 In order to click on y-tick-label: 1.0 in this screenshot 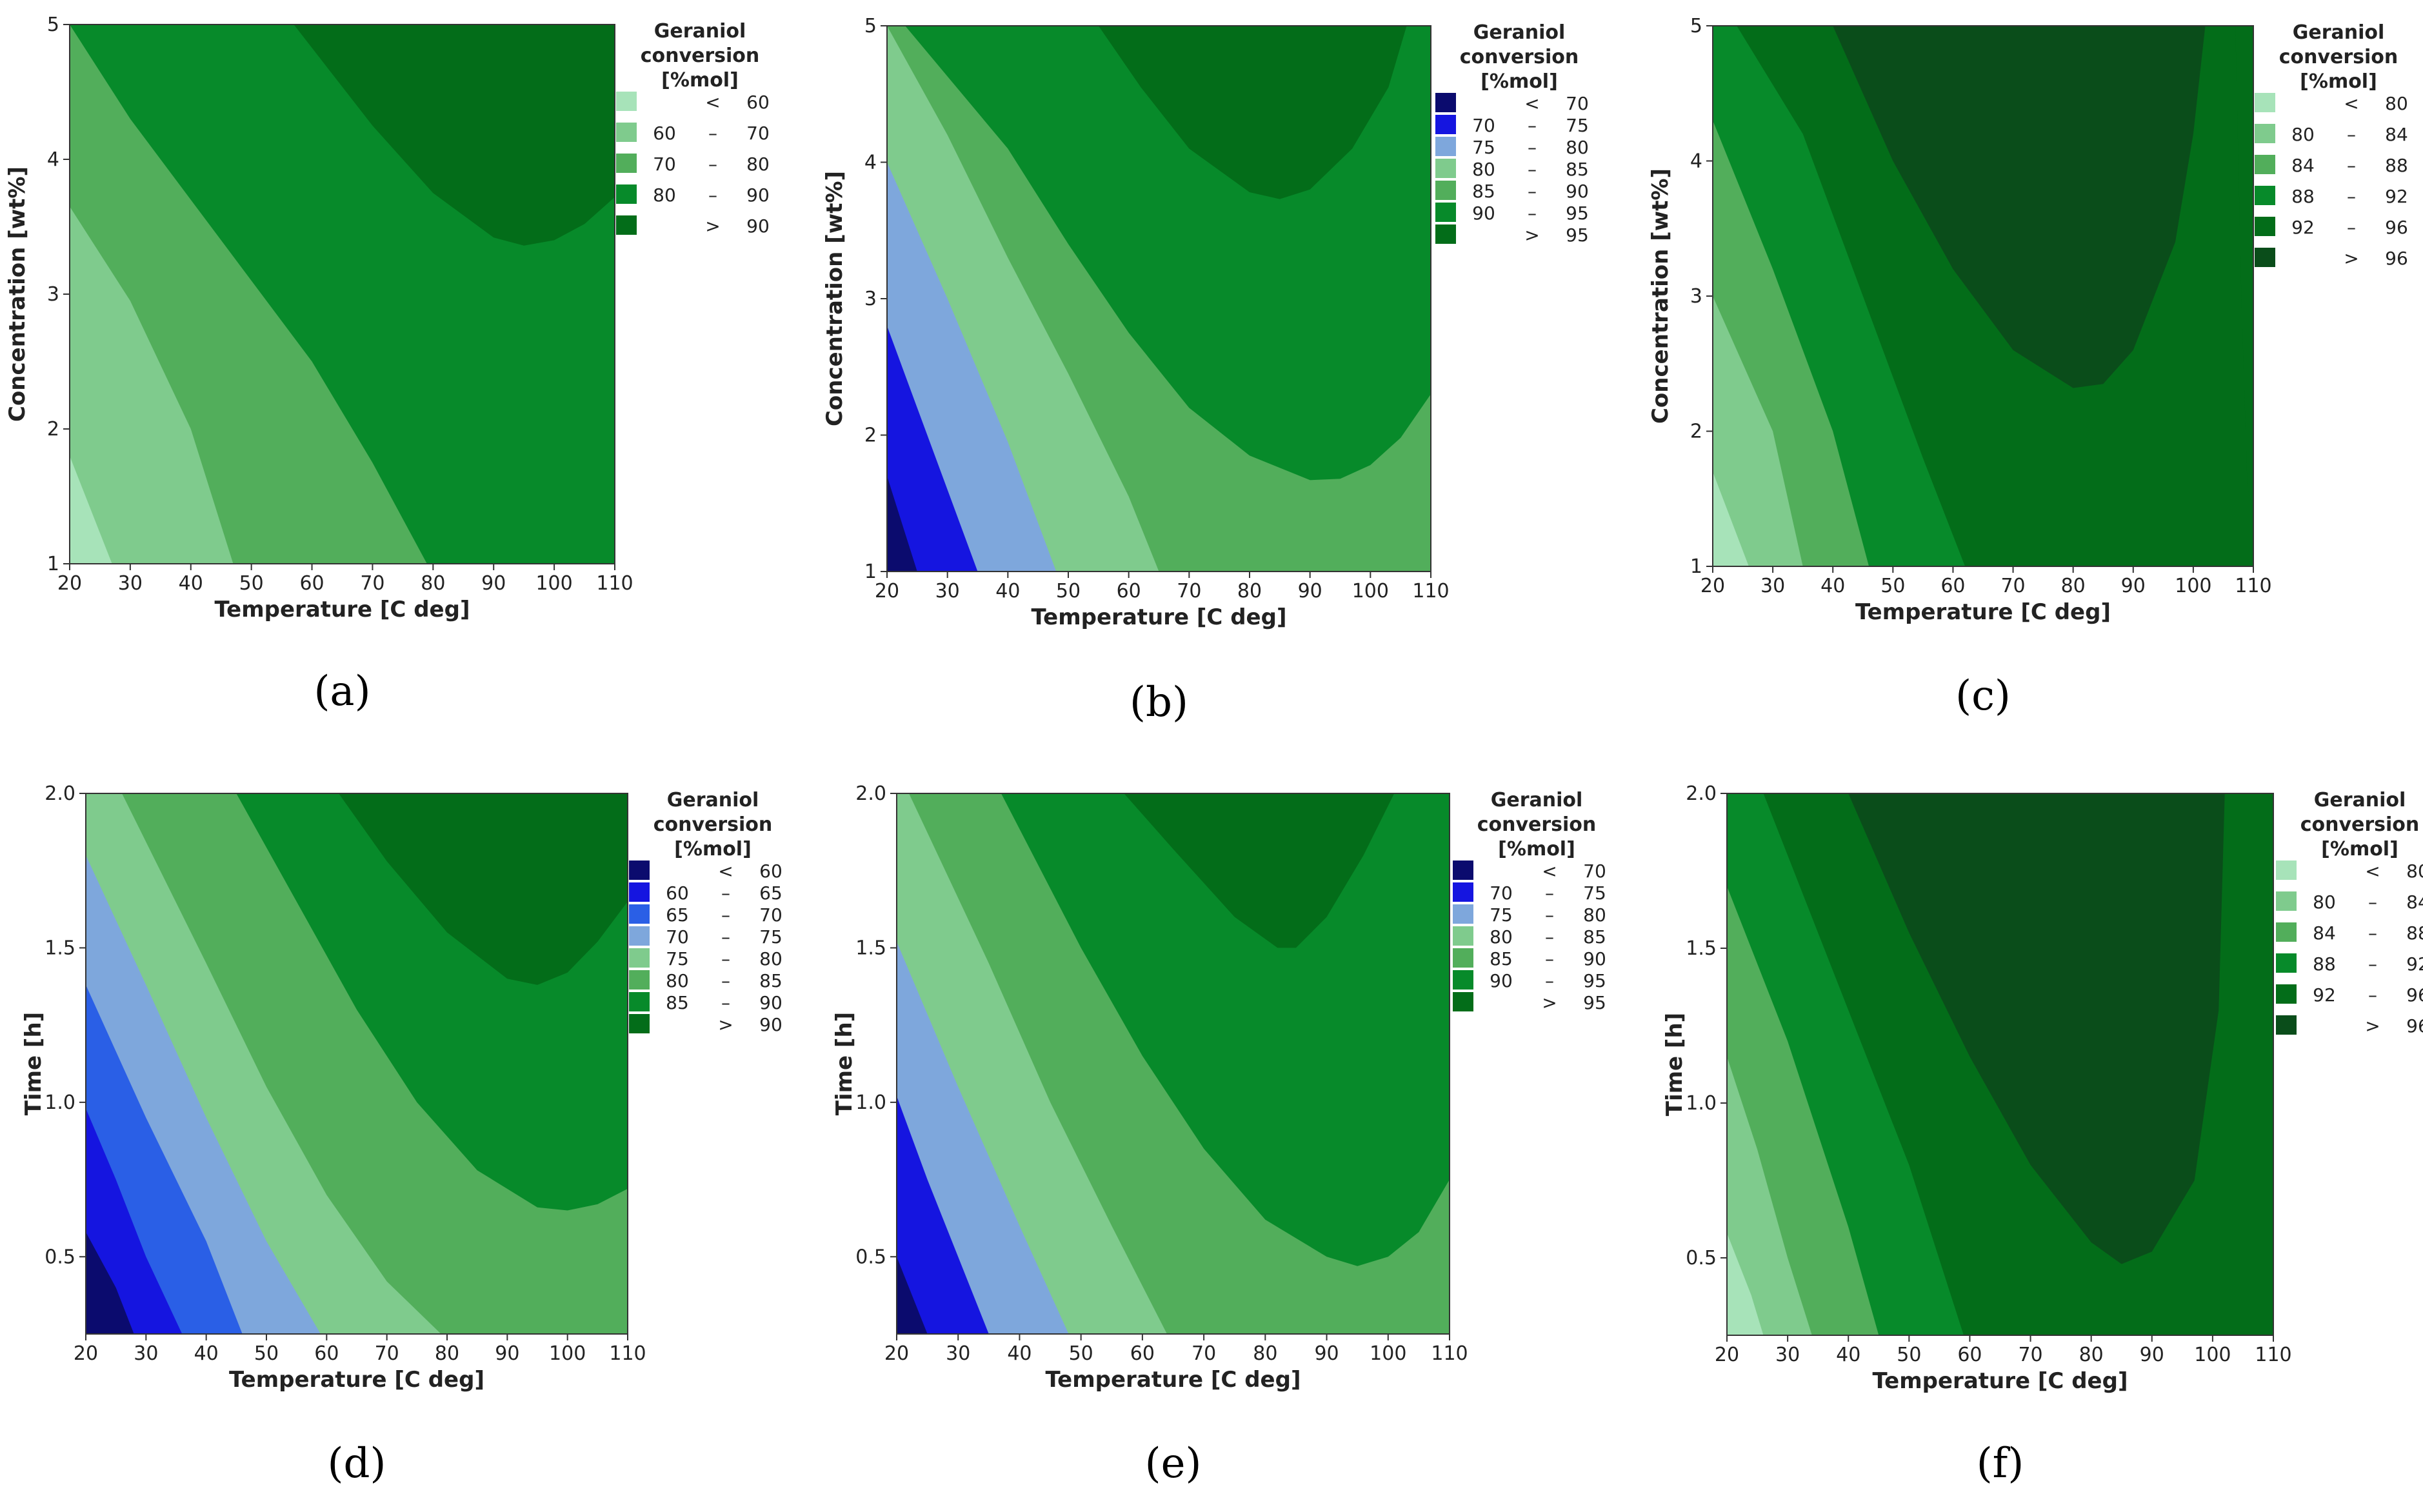, I will do `click(60, 1103)`.